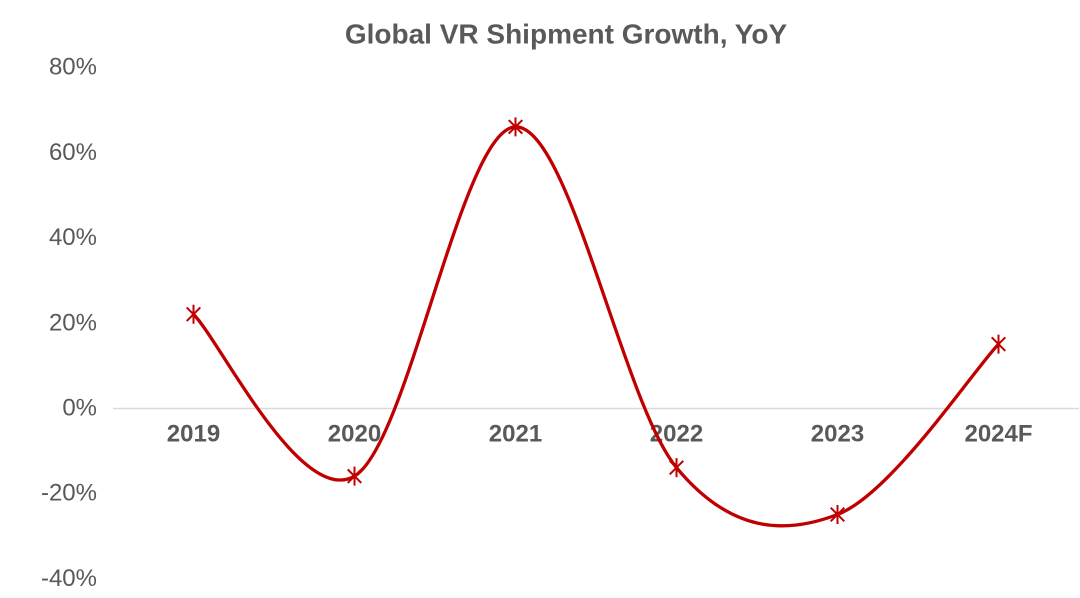 Image resolution: width=1080 pixels, height=598 pixels. I want to click on x-axis-category-label: 2023, so click(837, 434).